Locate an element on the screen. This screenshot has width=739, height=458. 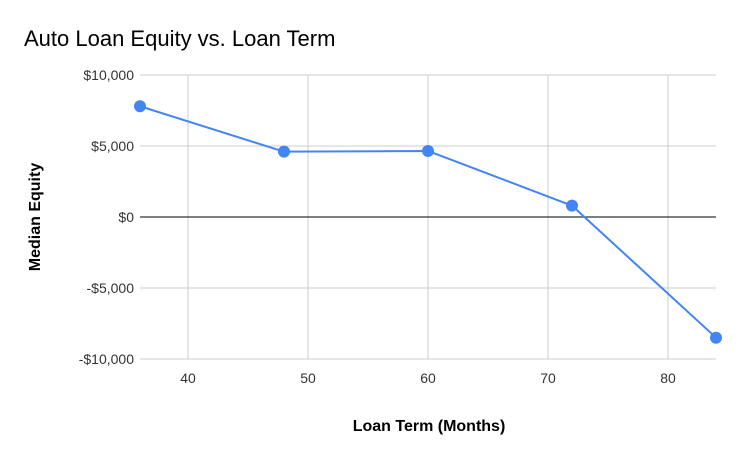
y-axis-title: Median Equity is located at coordinates (35, 217).